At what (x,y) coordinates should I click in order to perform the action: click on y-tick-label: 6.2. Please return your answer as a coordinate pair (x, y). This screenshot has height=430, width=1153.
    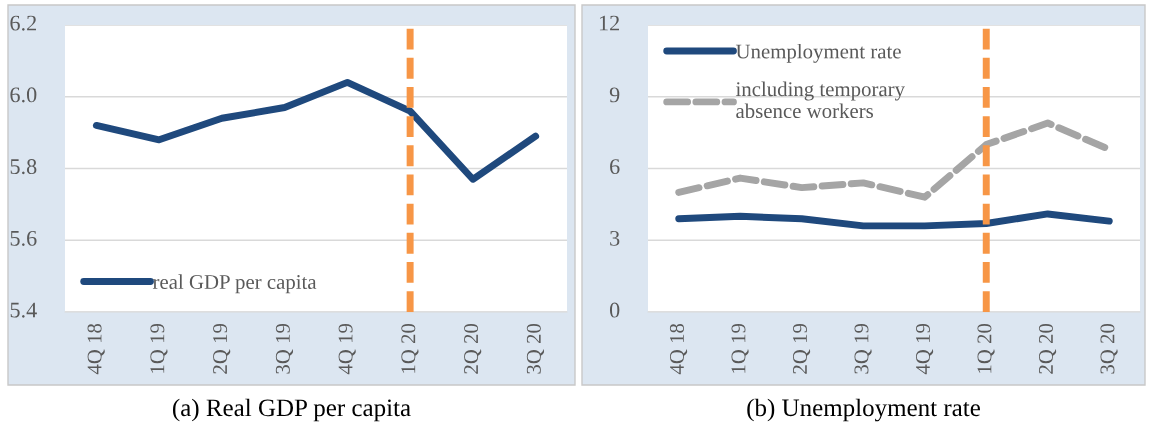
    Looking at the image, I should click on (23, 23).